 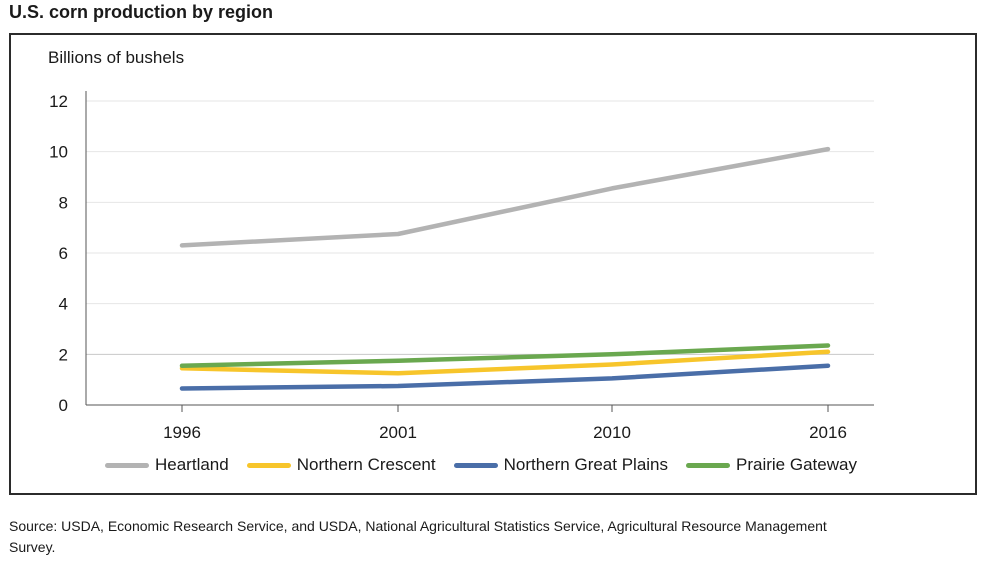 I want to click on legend-label: Northern Great Plains, so click(x=586, y=464).